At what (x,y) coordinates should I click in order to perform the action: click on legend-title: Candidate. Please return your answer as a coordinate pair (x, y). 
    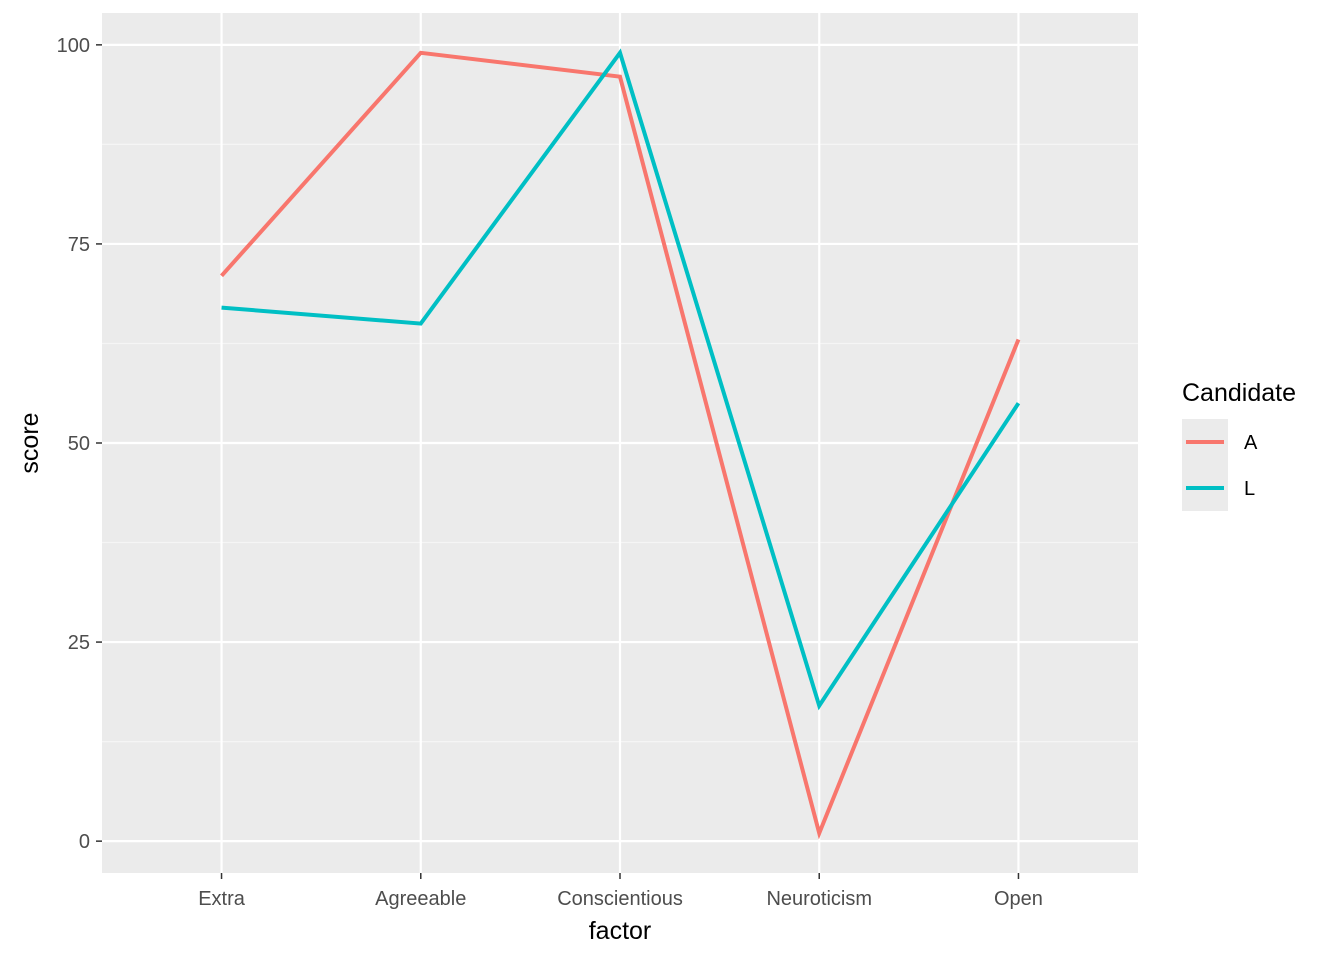
    Looking at the image, I should click on (1239, 393).